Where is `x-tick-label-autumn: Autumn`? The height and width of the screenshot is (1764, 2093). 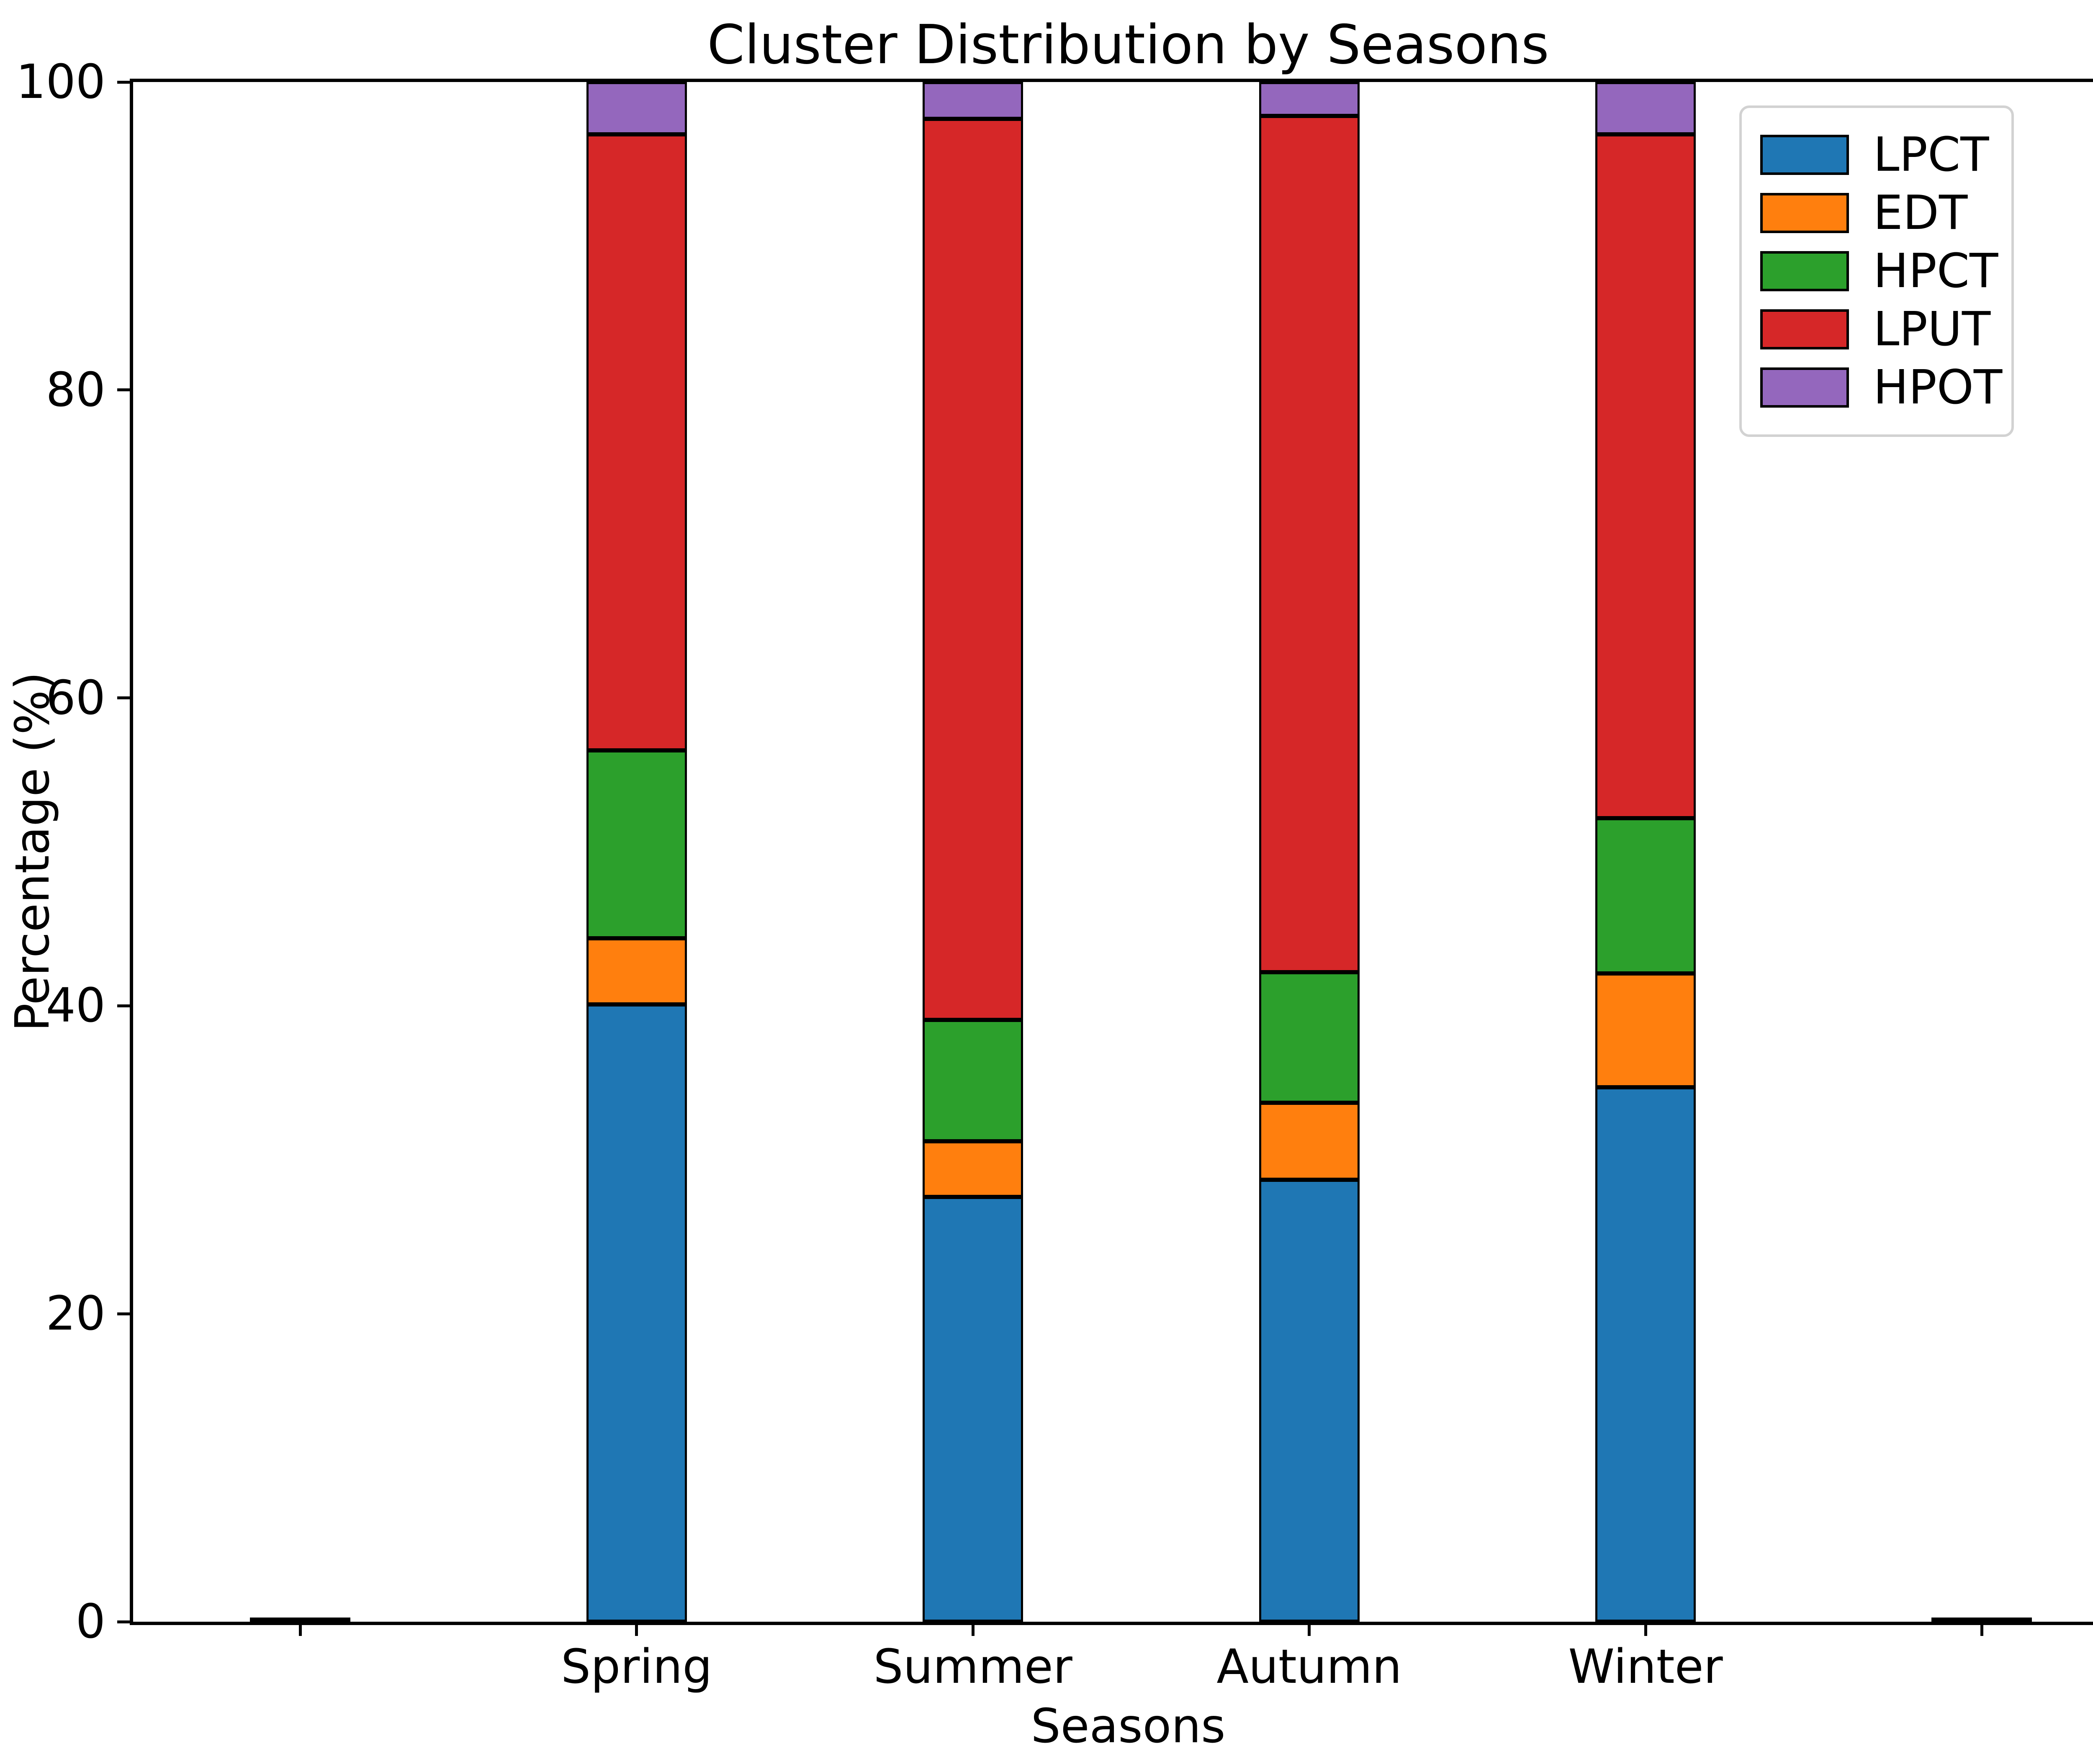 x-tick-label-autumn: Autumn is located at coordinates (1309, 1667).